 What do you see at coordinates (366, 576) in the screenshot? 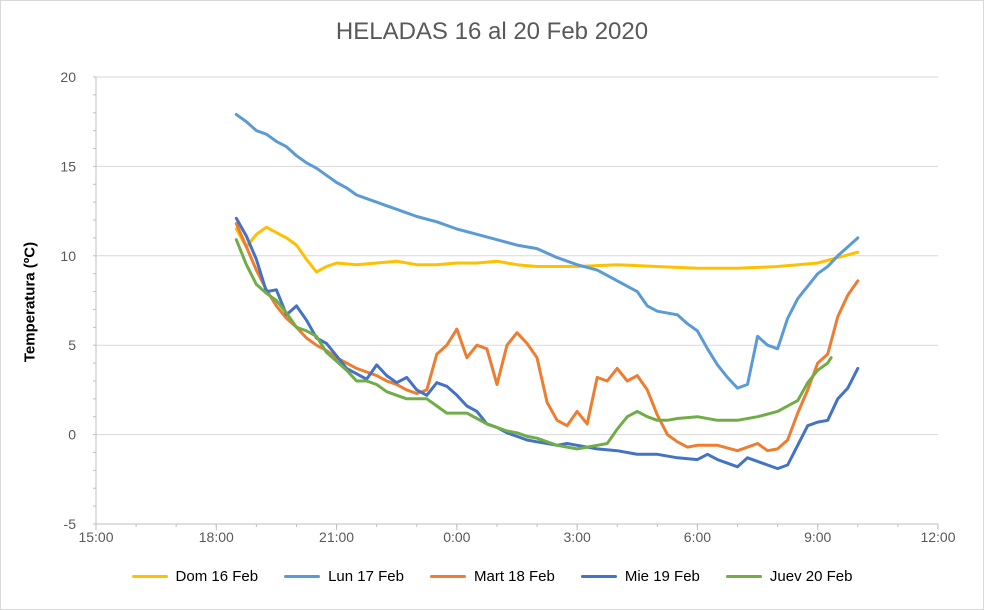
I see `legend-label: Lun 17 Feb` at bounding box center [366, 576].